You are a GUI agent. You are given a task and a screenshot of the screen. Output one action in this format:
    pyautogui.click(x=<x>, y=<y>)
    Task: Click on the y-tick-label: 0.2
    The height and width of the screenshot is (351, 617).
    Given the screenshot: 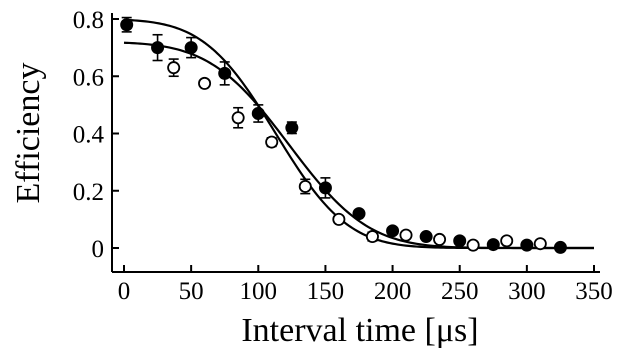 What is the action you would take?
    pyautogui.click(x=88, y=192)
    